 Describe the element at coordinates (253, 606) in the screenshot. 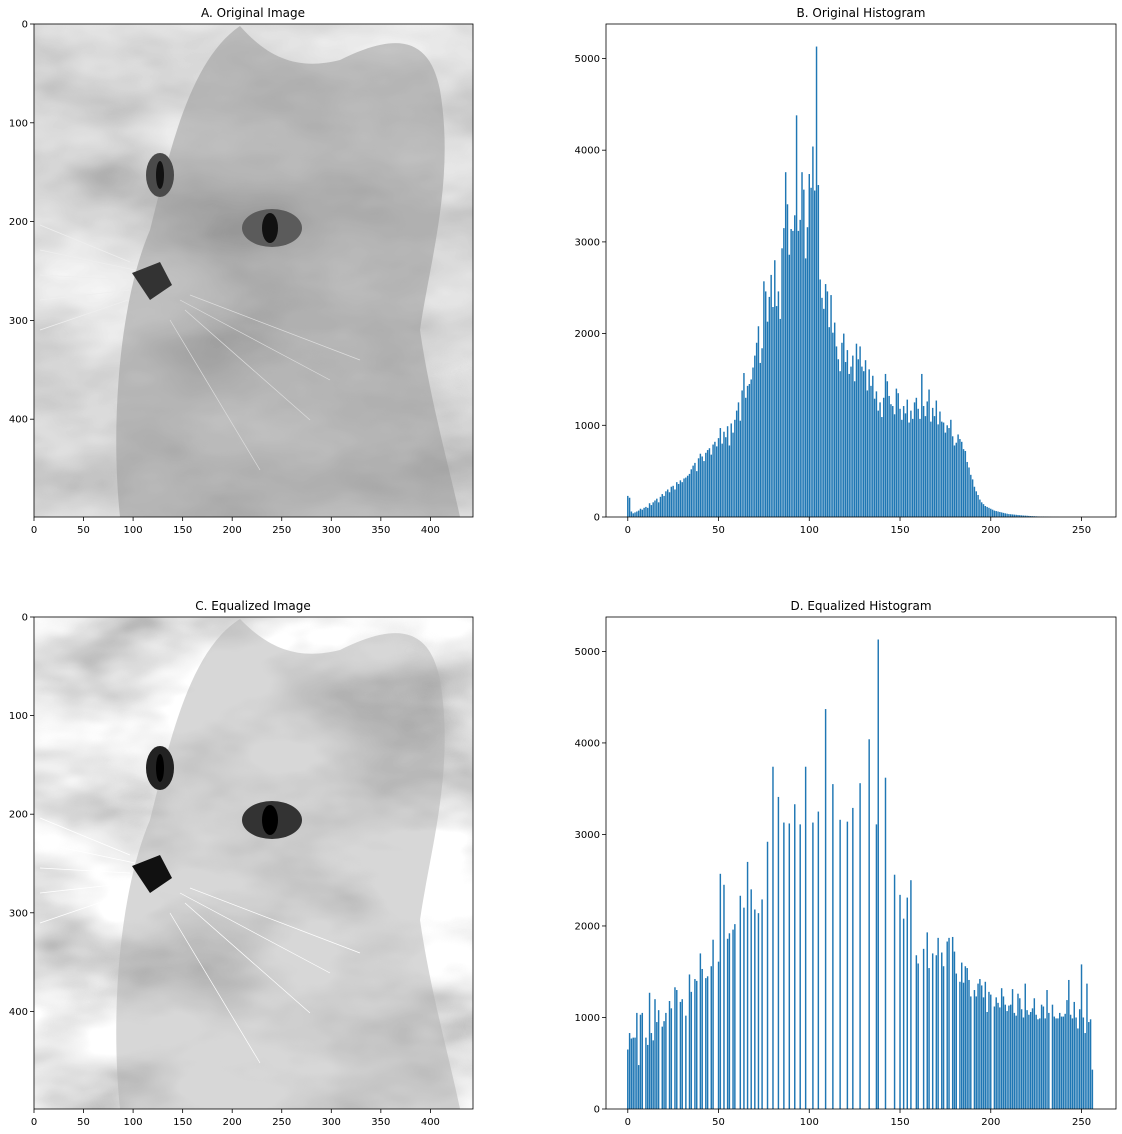

I see `panel-title: C. Equalized Image` at that location.